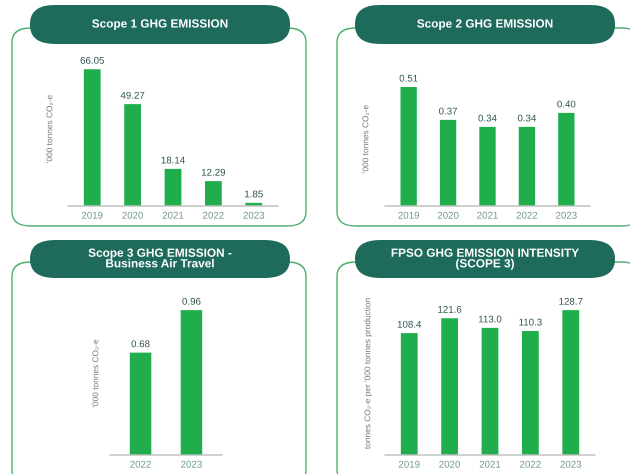 The height and width of the screenshot is (474, 630). Describe the element at coordinates (485, 259) in the screenshot. I see `chart-title: FPSO GHG EMISSION INTENSITY (SCOPE 3)` at that location.